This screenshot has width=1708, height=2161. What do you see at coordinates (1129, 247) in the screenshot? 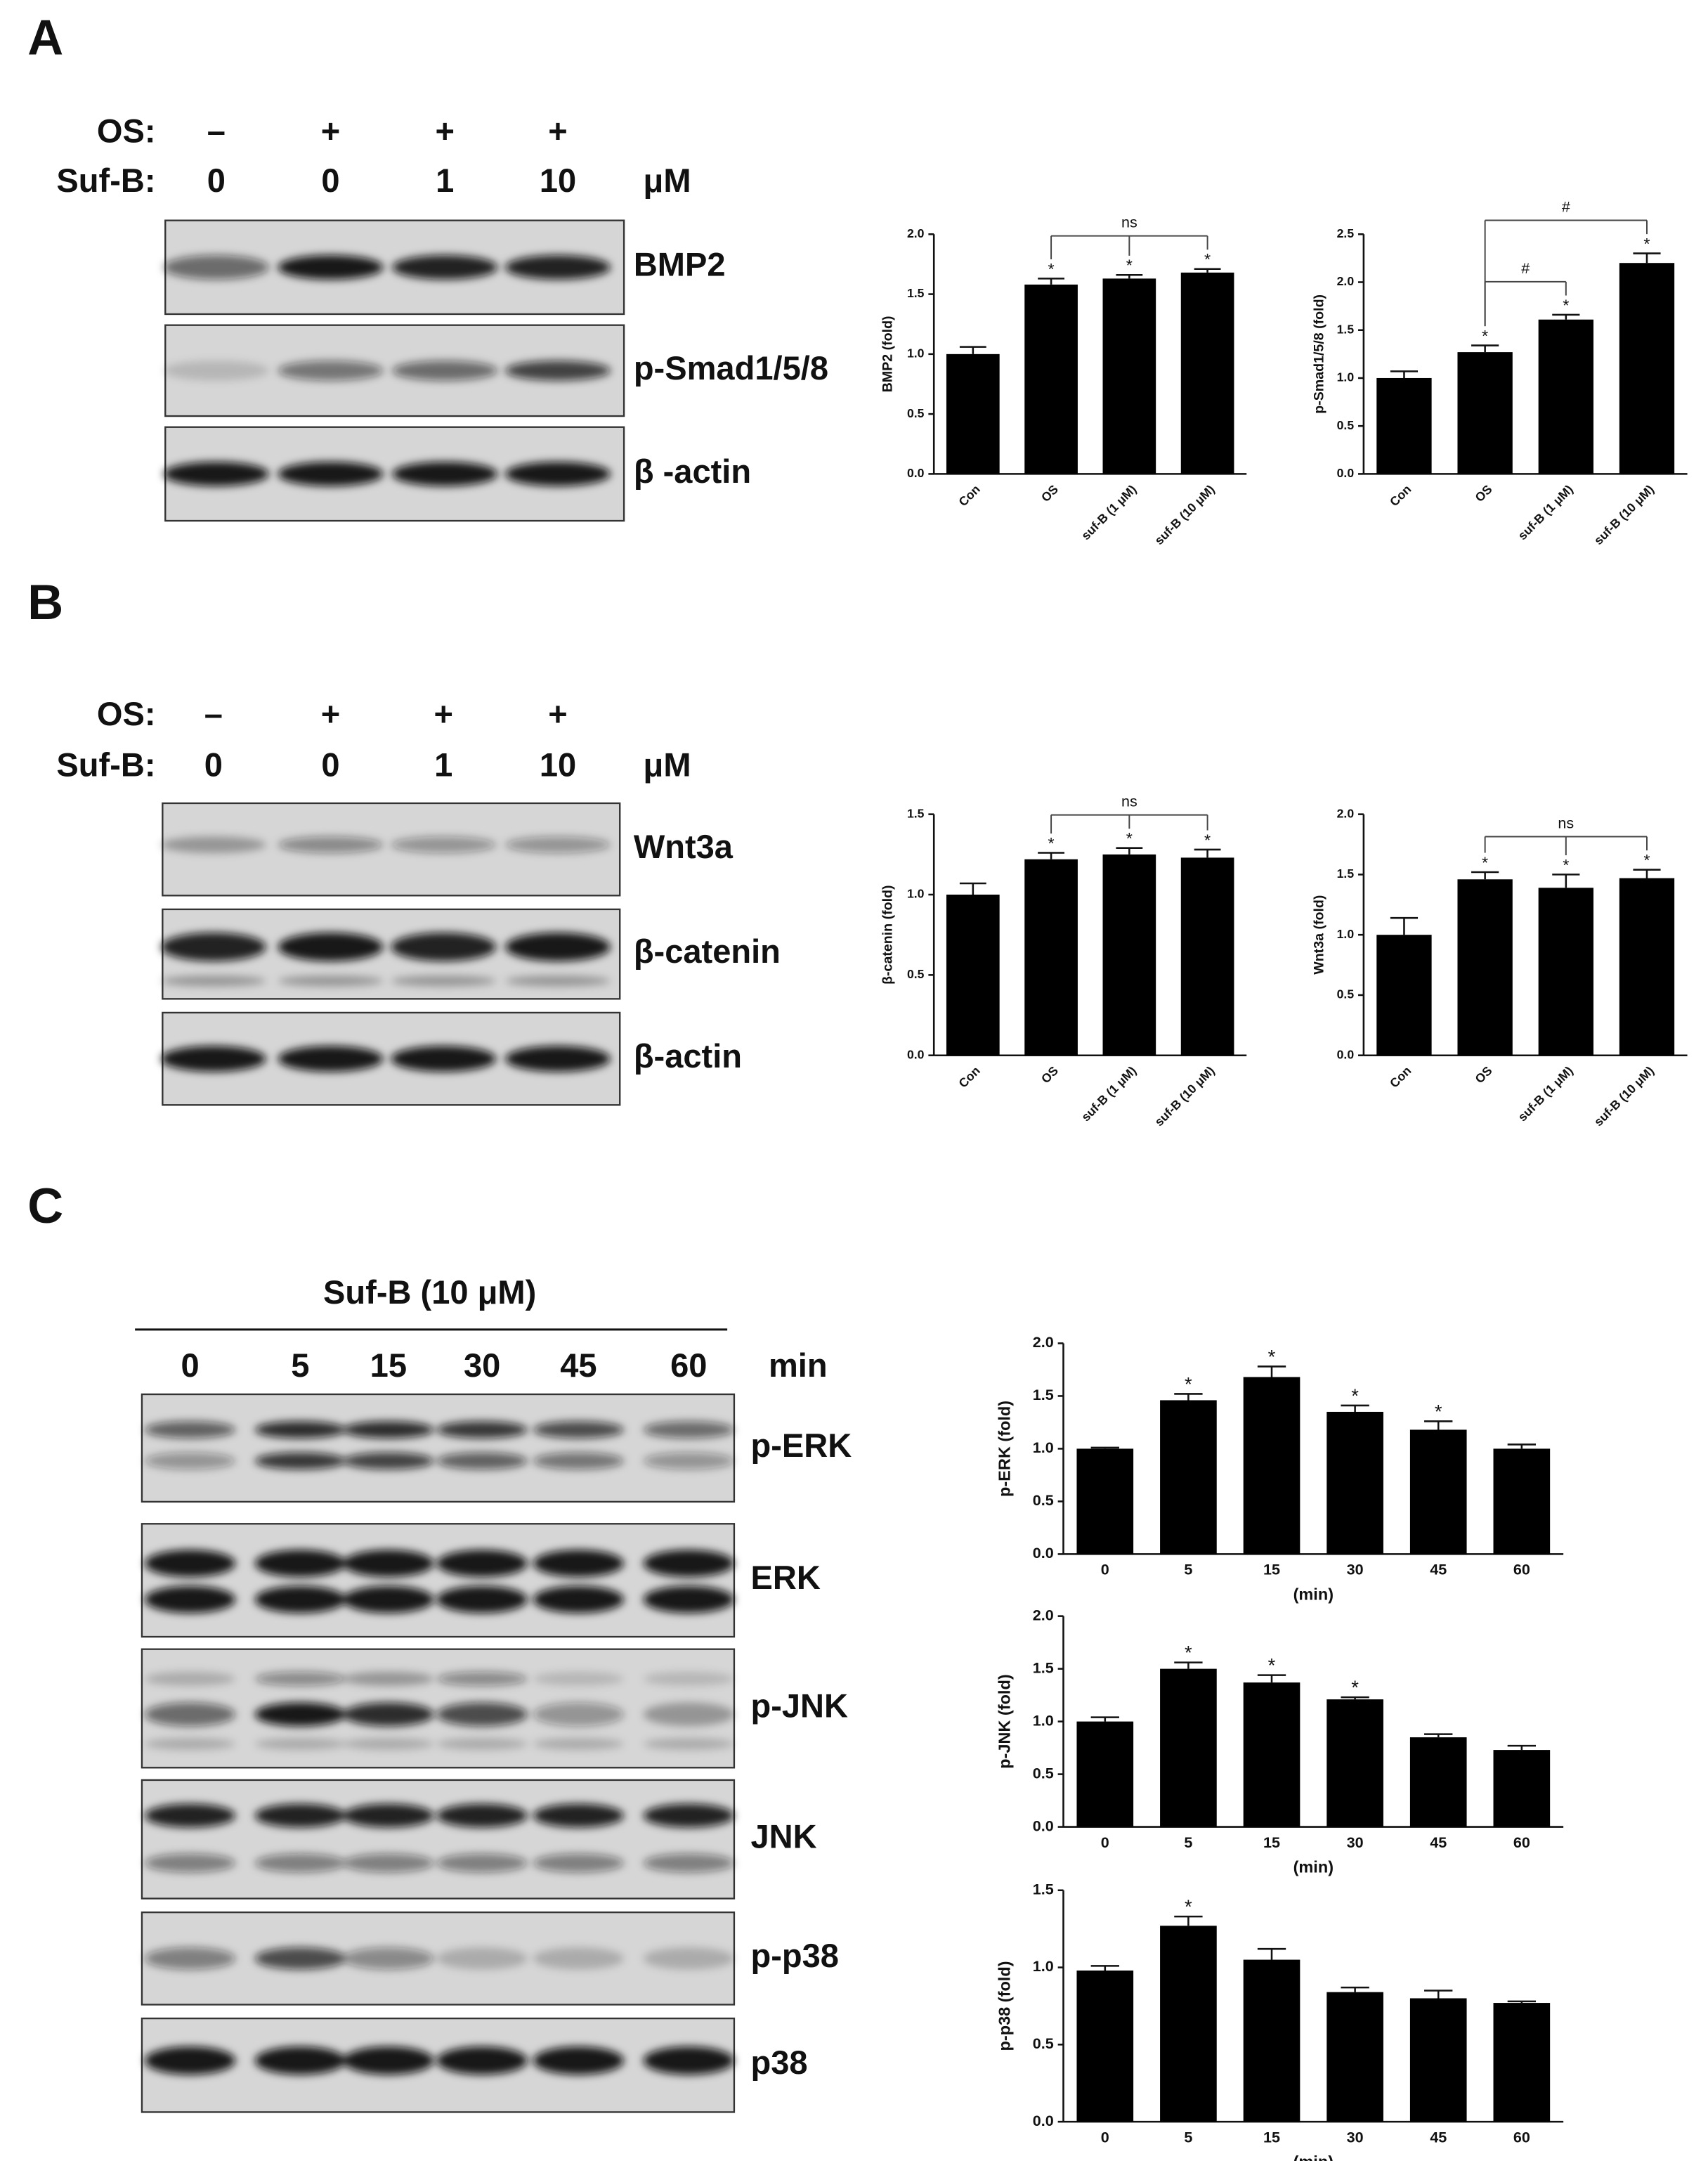
I see `significance-bracket` at bounding box center [1129, 247].